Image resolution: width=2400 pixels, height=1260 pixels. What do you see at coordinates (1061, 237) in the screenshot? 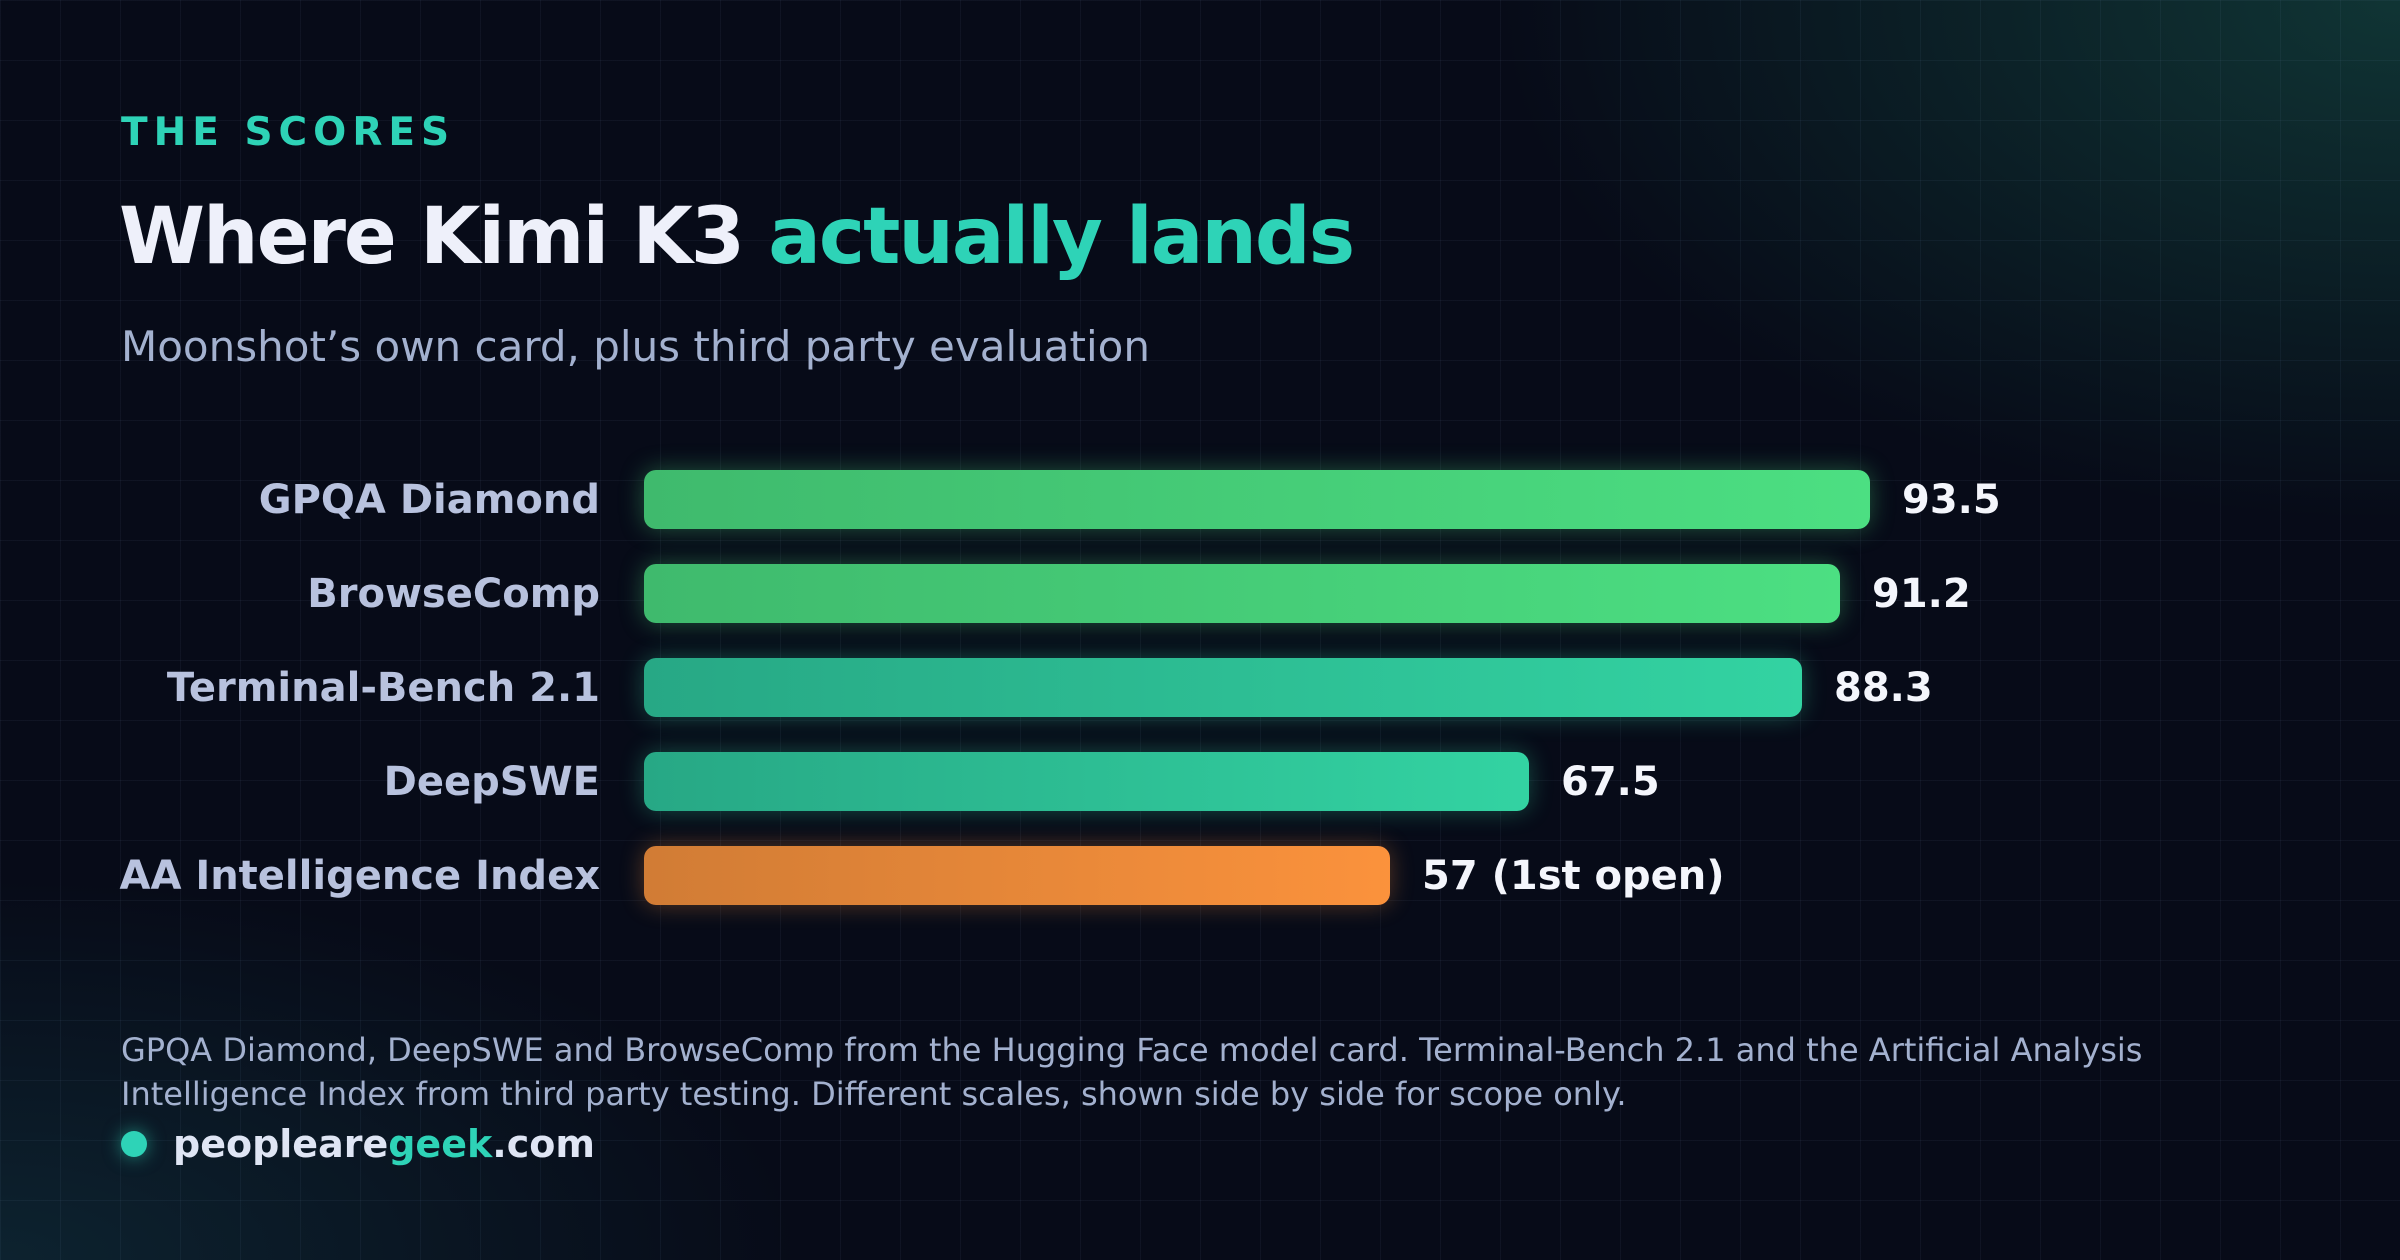
I see `title-accent: actually lands` at bounding box center [1061, 237].